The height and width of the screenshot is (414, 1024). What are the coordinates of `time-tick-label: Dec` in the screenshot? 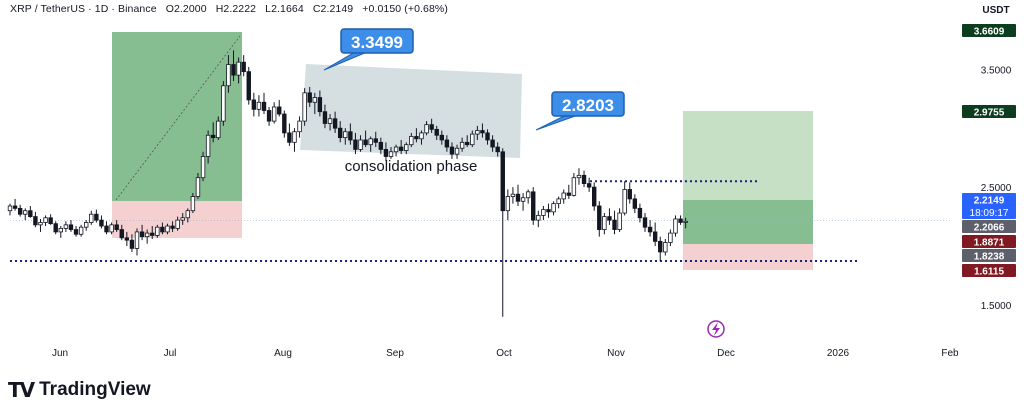 It's located at (726, 353).